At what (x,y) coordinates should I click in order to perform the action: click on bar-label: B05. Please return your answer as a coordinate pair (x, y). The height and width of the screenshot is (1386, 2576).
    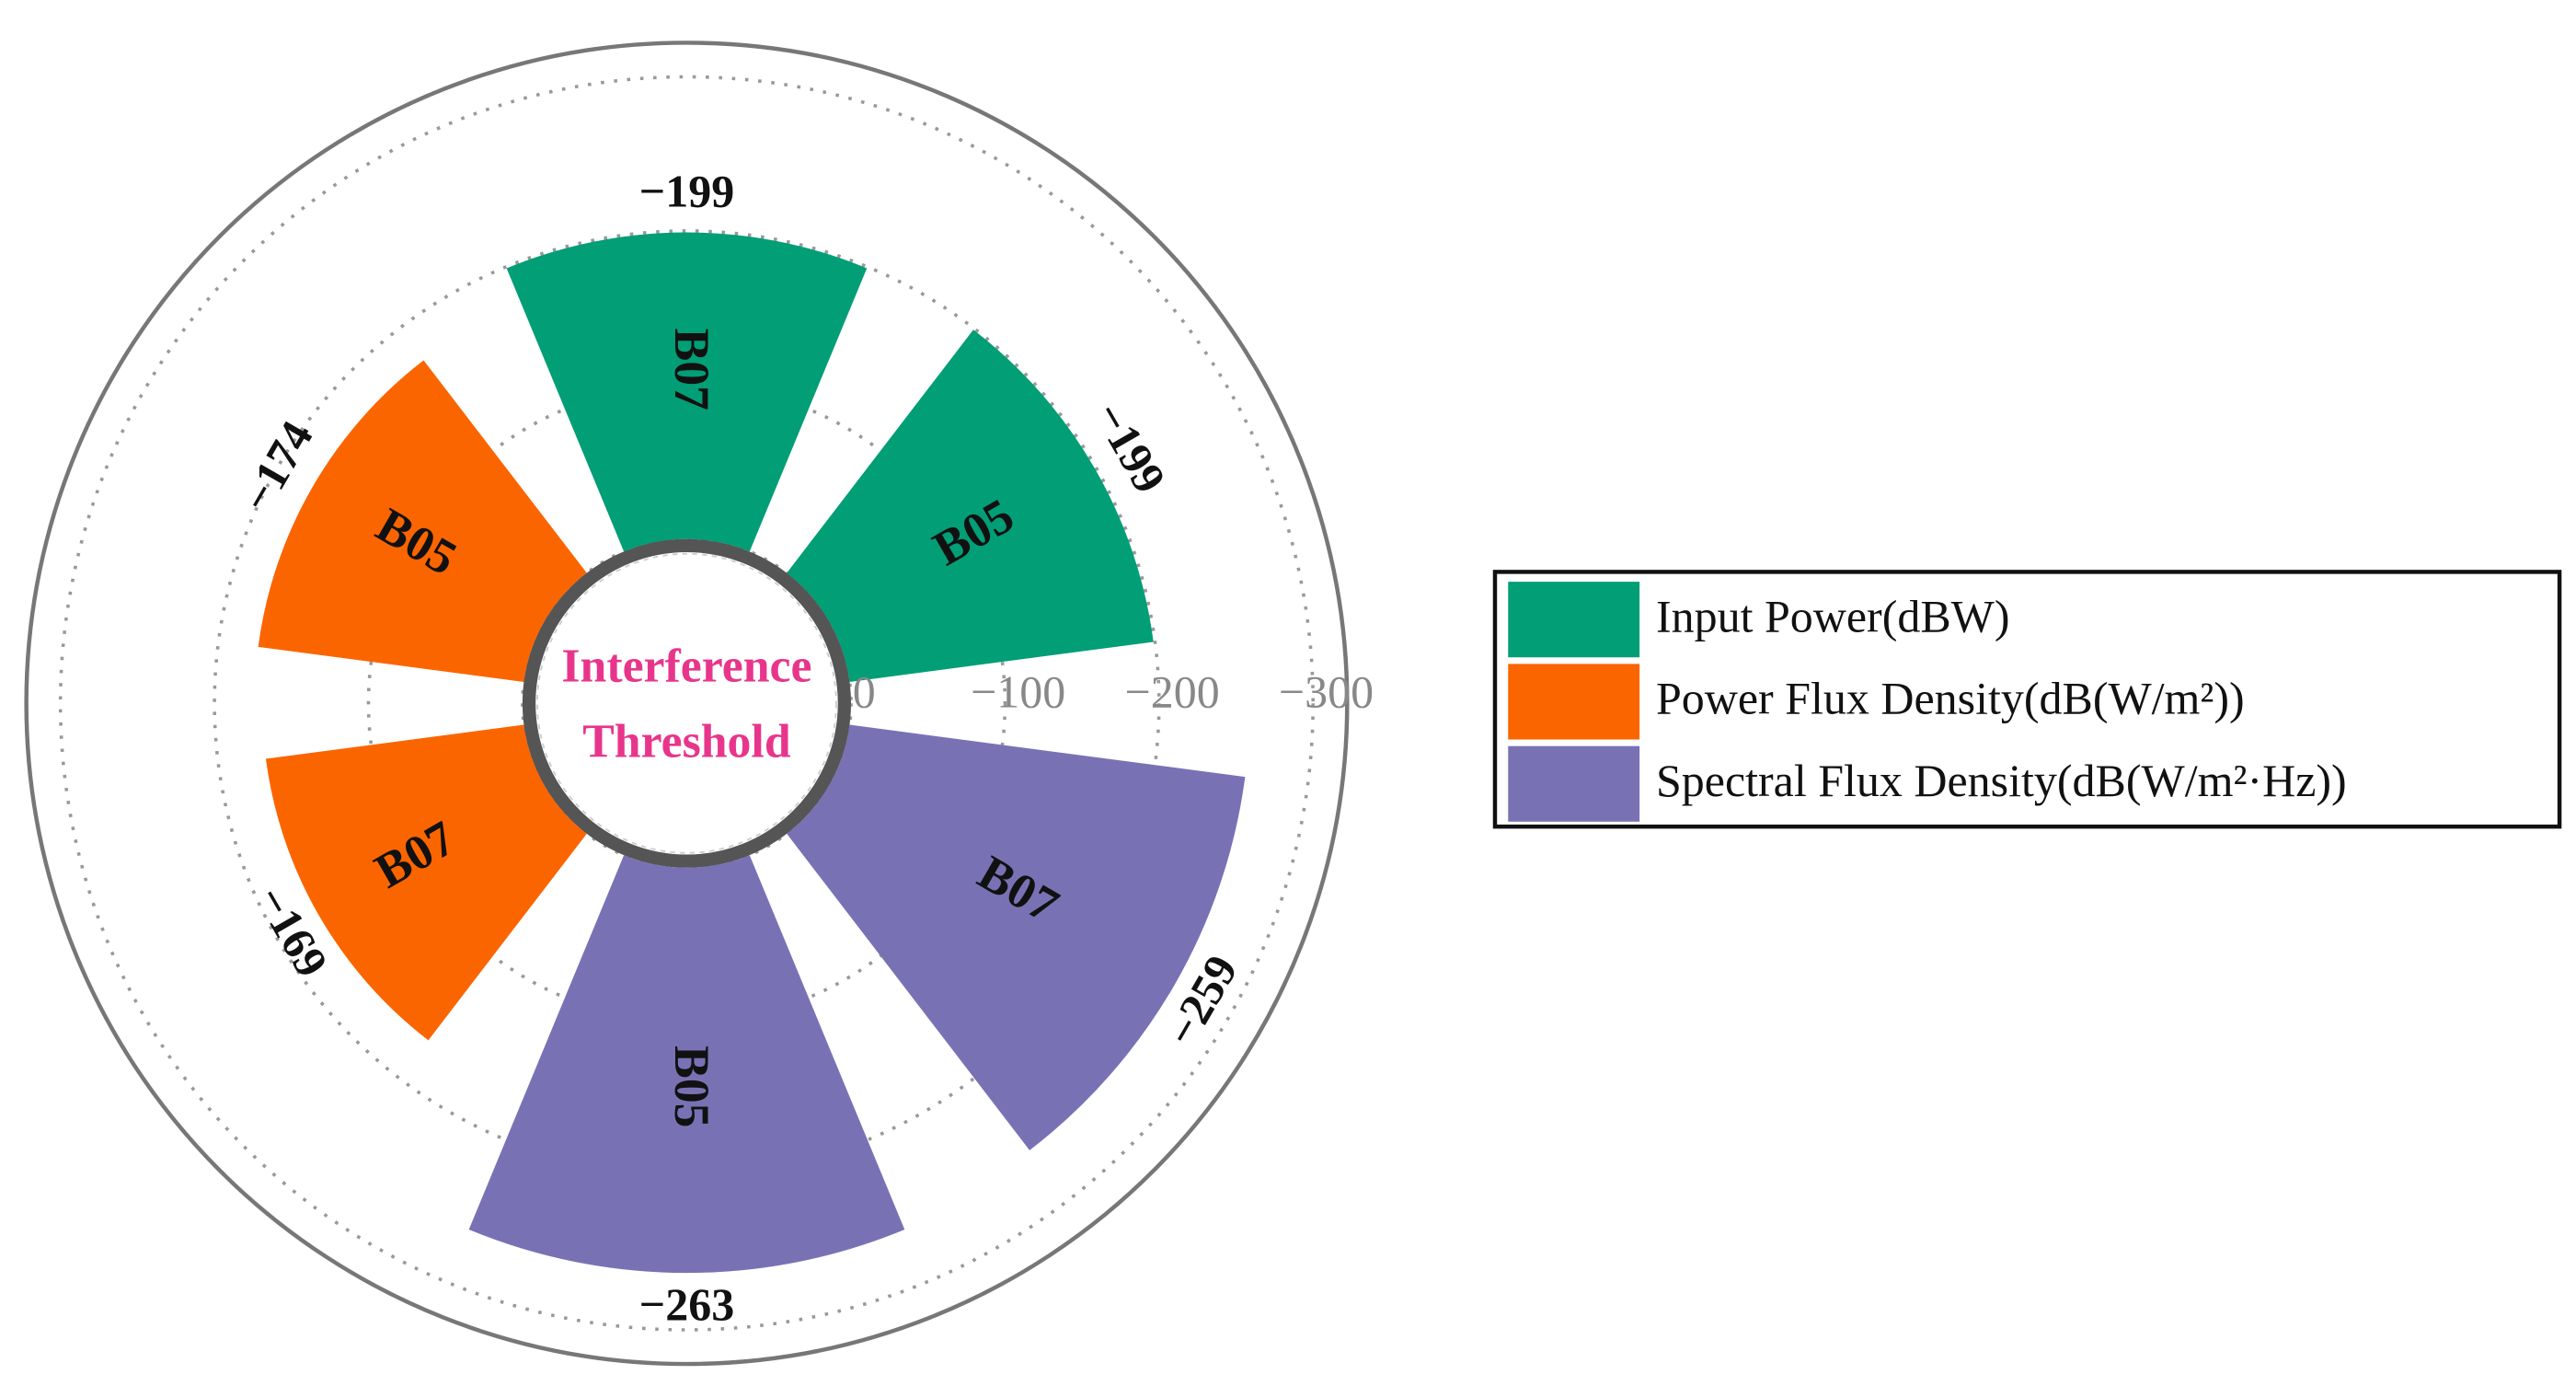
    Looking at the image, I should click on (691, 1086).